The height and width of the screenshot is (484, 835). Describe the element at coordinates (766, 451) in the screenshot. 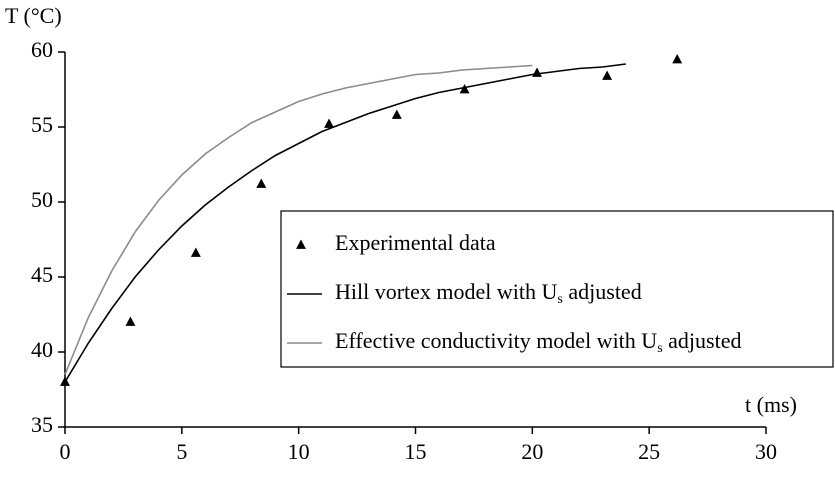

I see `x-tick-label: 30` at that location.